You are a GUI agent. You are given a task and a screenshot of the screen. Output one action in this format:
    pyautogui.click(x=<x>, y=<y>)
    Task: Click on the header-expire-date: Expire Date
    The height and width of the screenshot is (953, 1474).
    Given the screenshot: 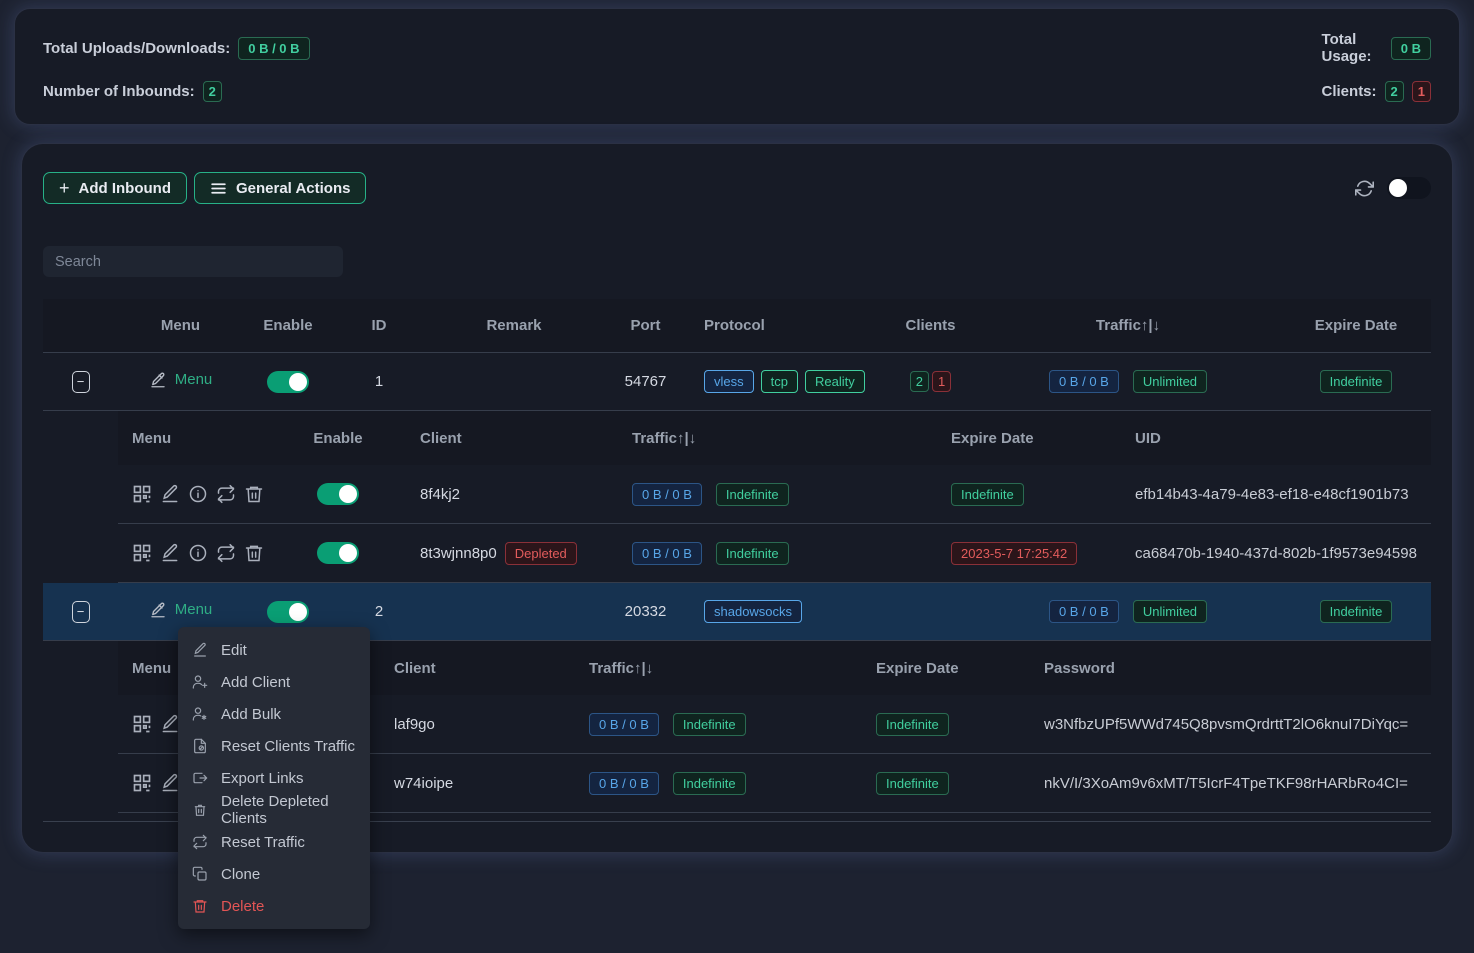 What is the action you would take?
    pyautogui.click(x=1356, y=325)
    